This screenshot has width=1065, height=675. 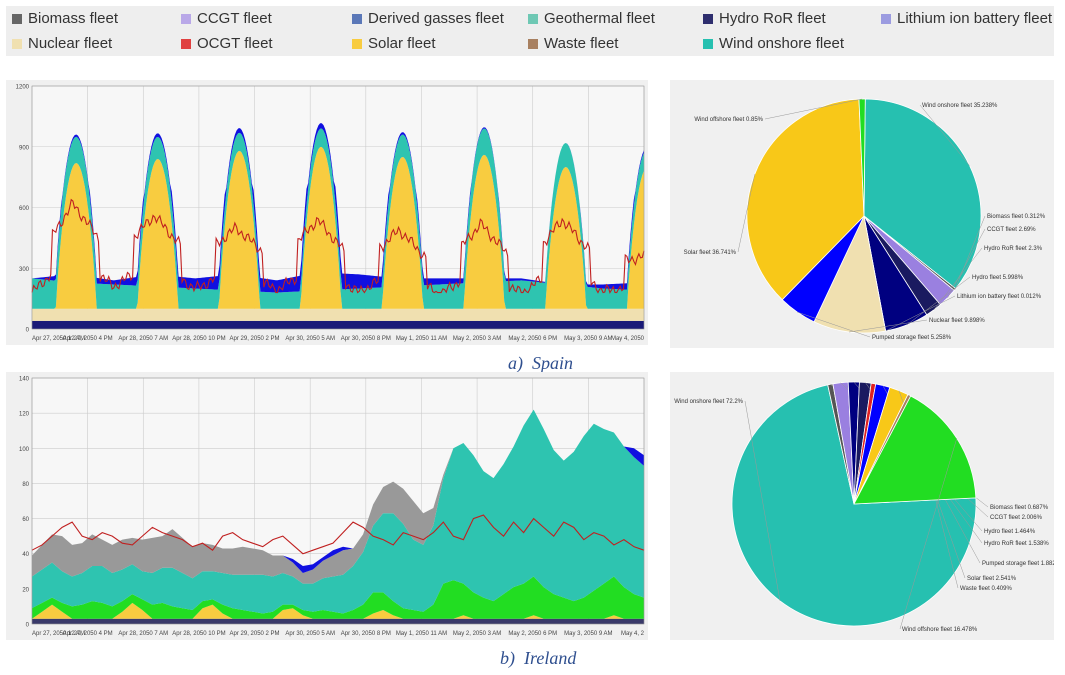 I want to click on pie-label-hydro-ror-fleet: Hydro RoR fleet 2.3%, so click(x=1013, y=249).